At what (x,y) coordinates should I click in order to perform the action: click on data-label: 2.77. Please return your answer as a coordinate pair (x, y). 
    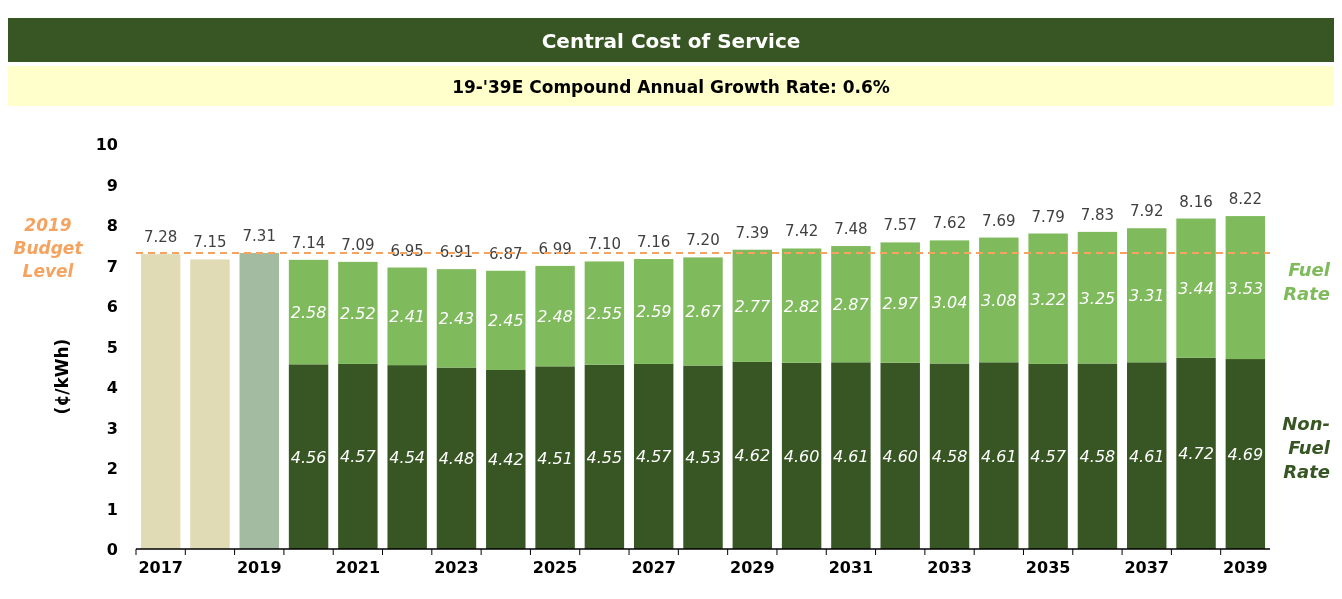
    Looking at the image, I should click on (752, 306).